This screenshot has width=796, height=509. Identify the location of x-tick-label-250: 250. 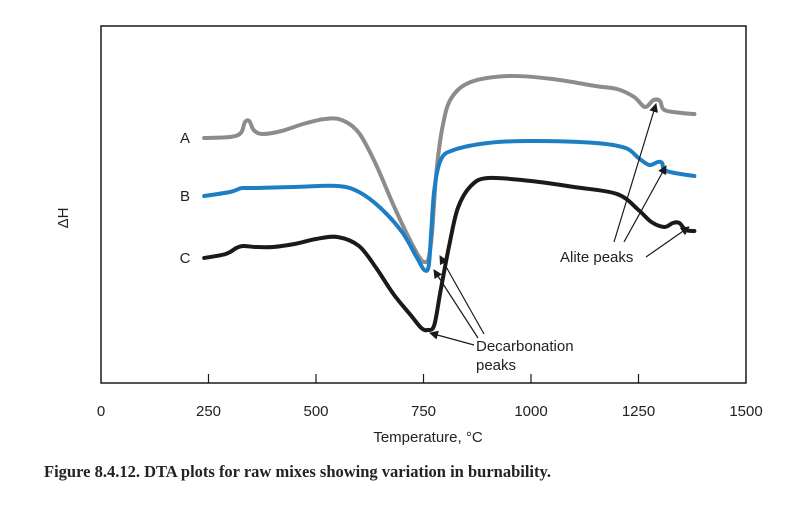
(208, 411).